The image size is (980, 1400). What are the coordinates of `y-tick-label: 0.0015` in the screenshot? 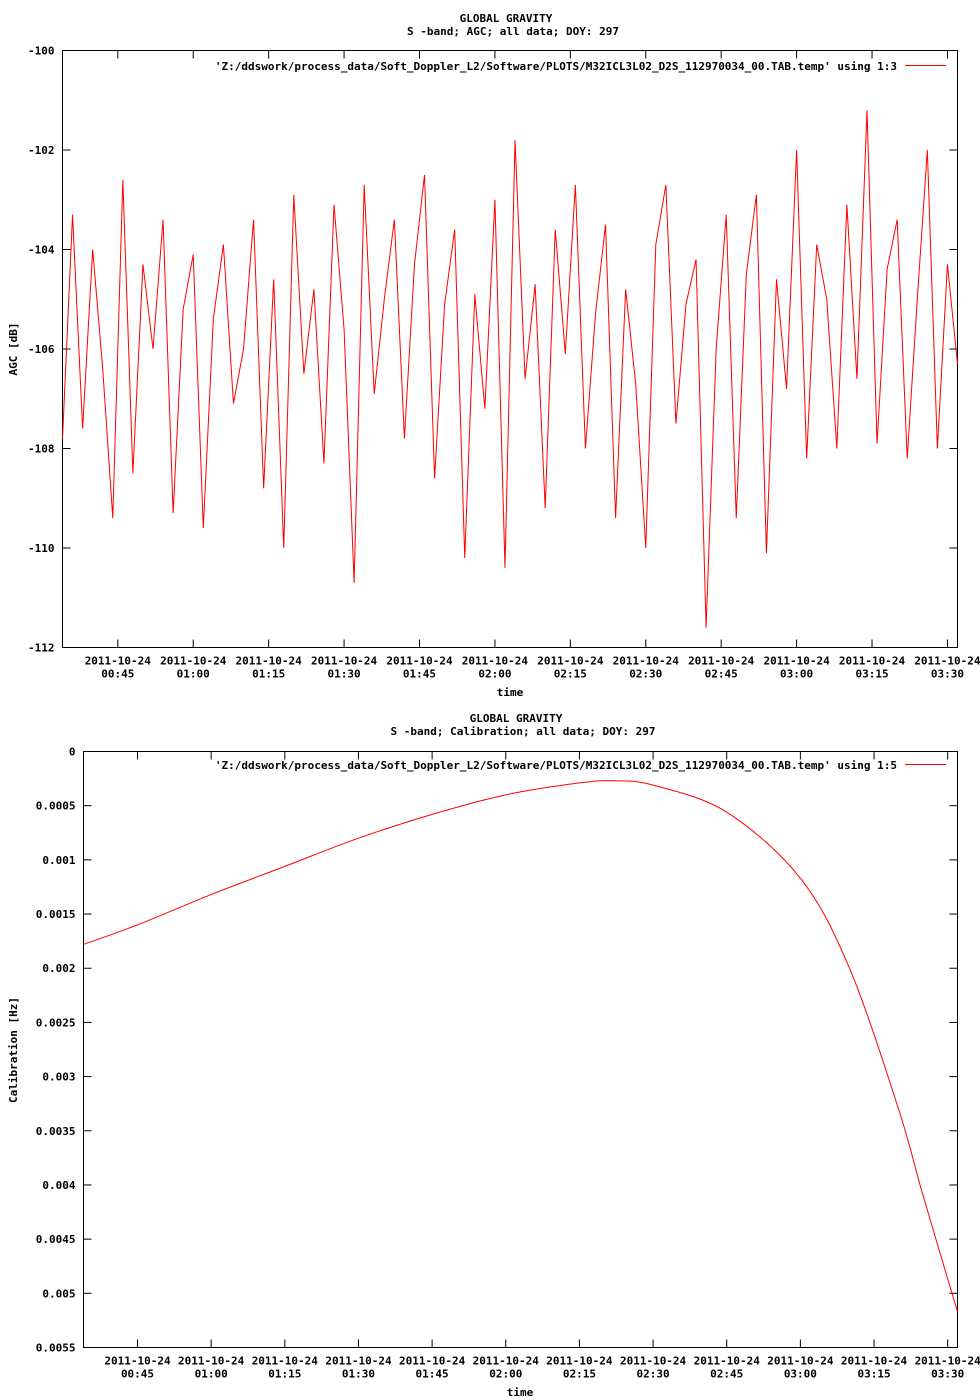 It's located at (56, 914).